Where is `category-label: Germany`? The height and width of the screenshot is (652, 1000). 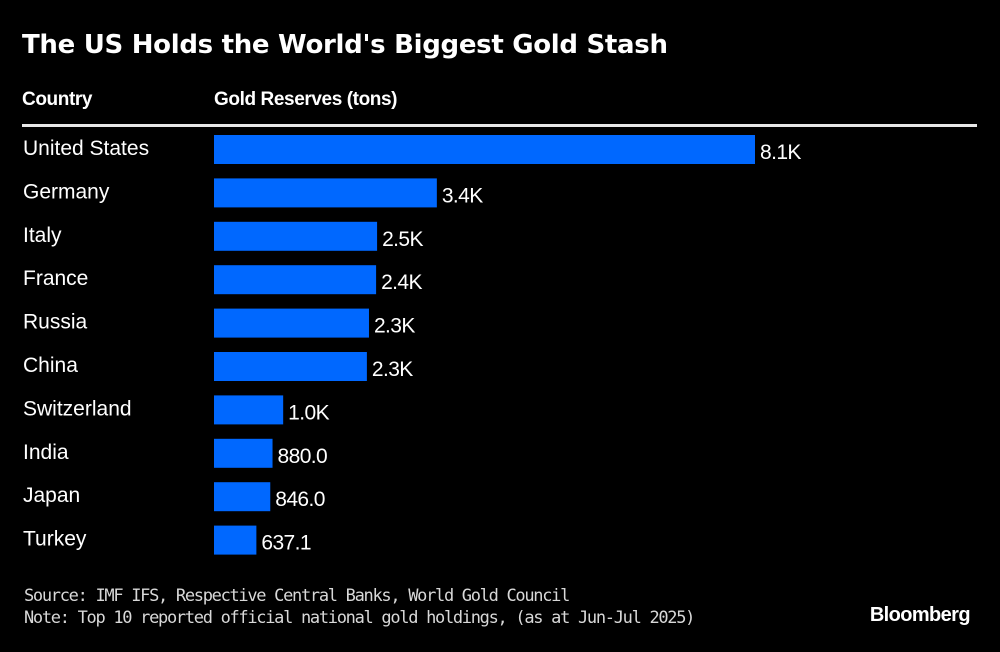
category-label: Germany is located at coordinates (66, 191).